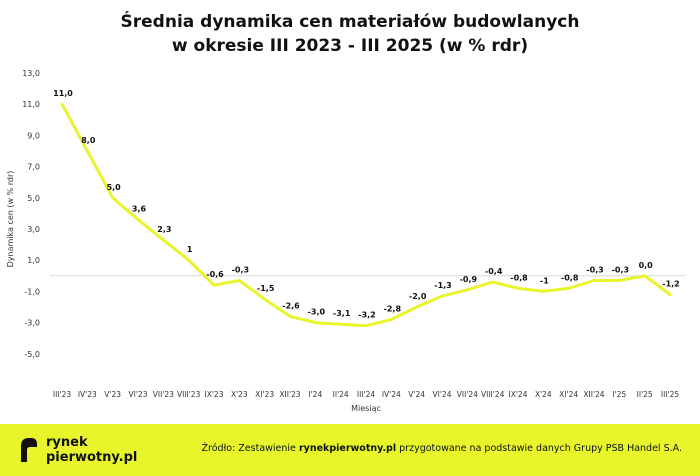 The height and width of the screenshot is (476, 700). Describe the element at coordinates (138, 394) in the screenshot. I see `x-tick-label: VI'23` at that location.